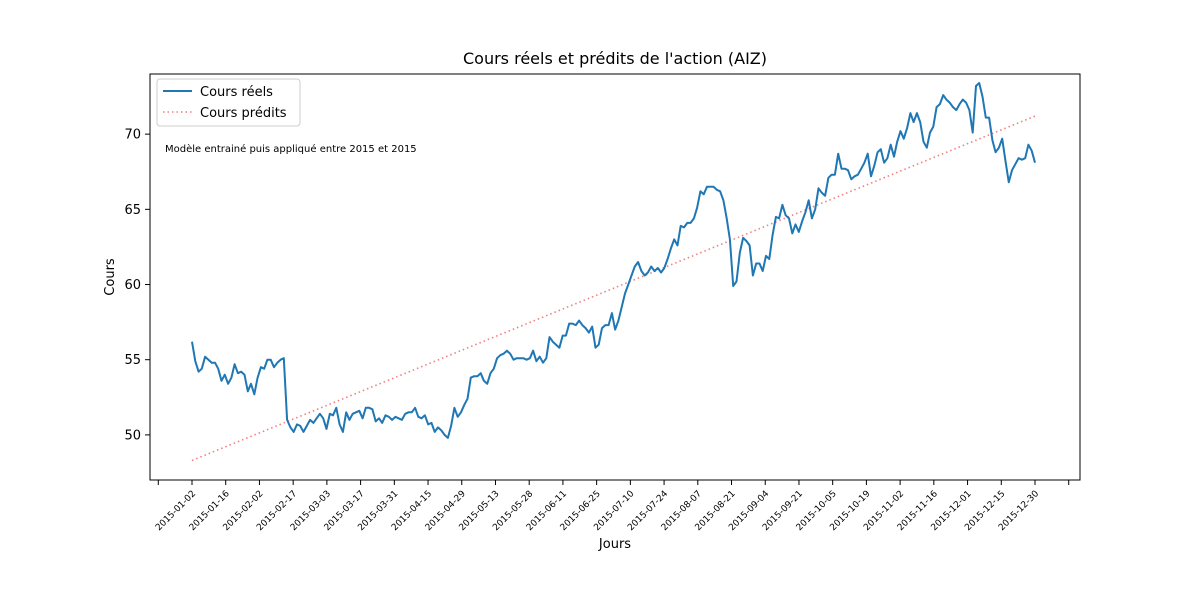  Describe the element at coordinates (132, 210) in the screenshot. I see `y-tick-label: 65` at that location.